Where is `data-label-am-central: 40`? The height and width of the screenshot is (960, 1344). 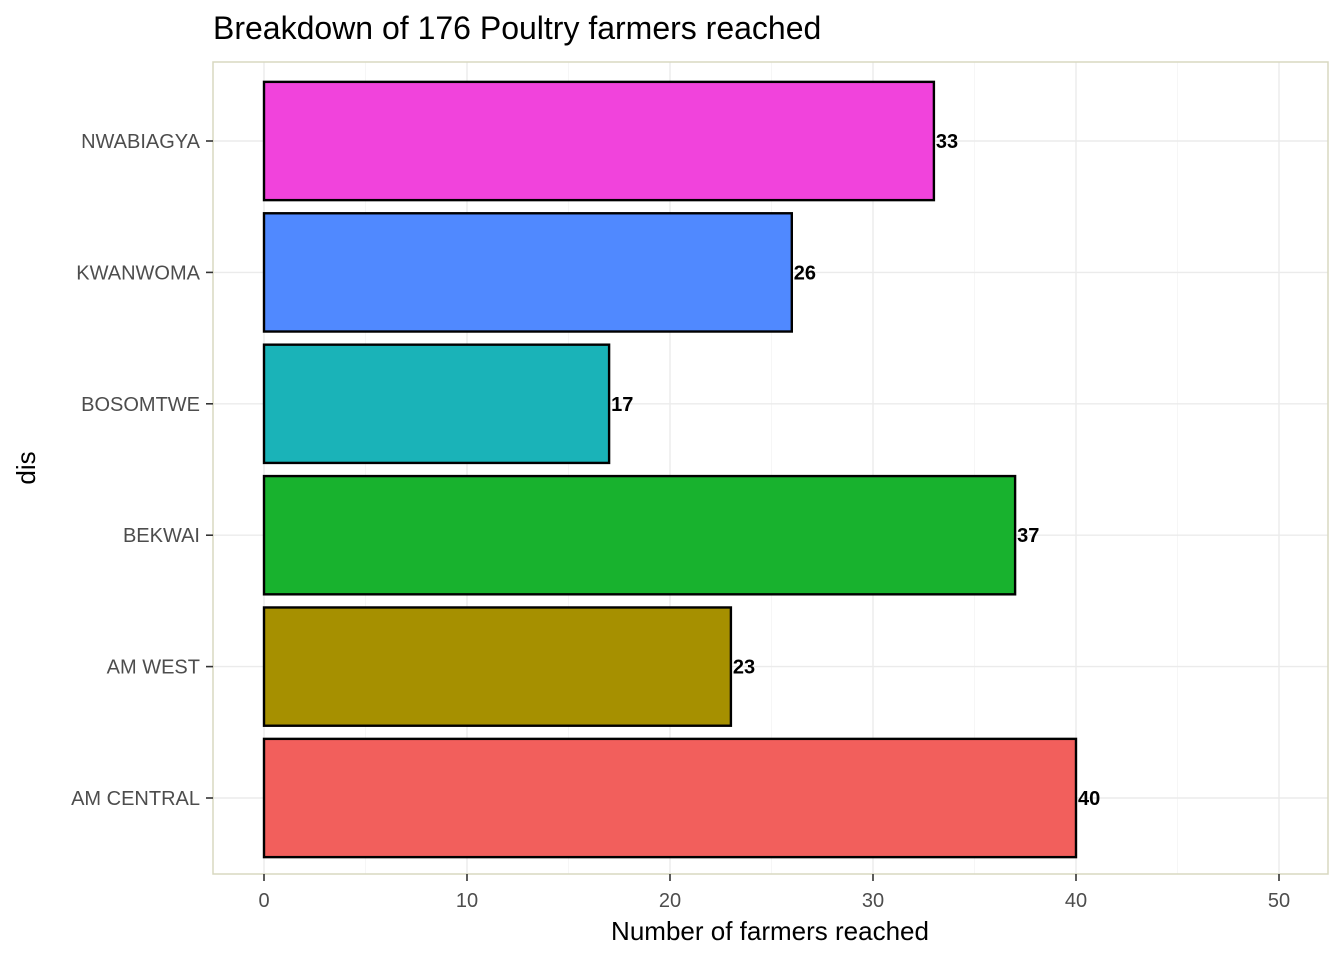 data-label-am-central: 40 is located at coordinates (1089, 799).